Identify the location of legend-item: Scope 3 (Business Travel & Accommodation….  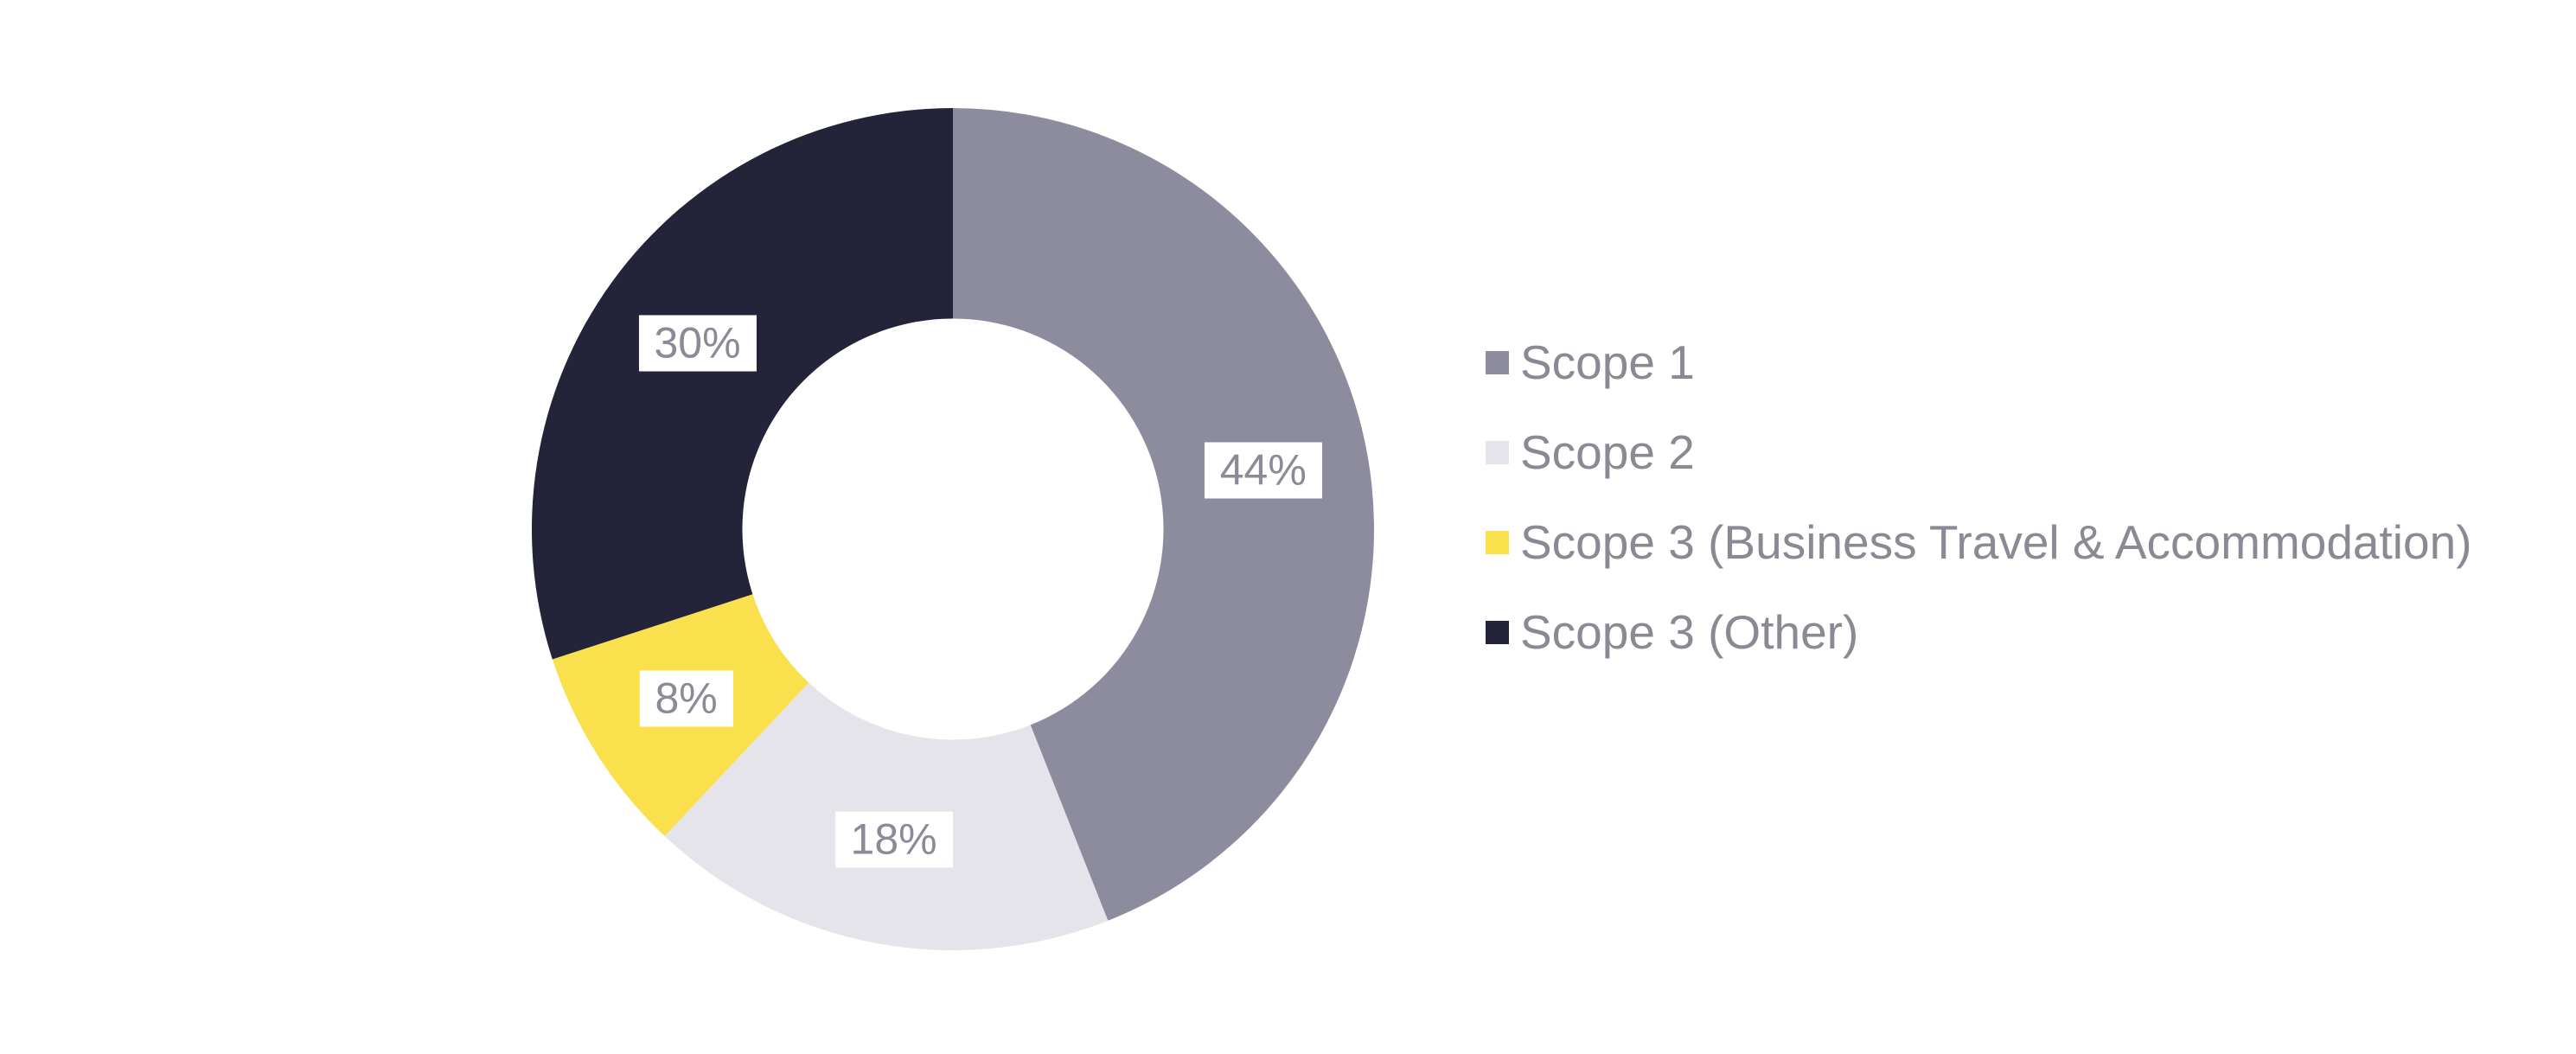
(1979, 542).